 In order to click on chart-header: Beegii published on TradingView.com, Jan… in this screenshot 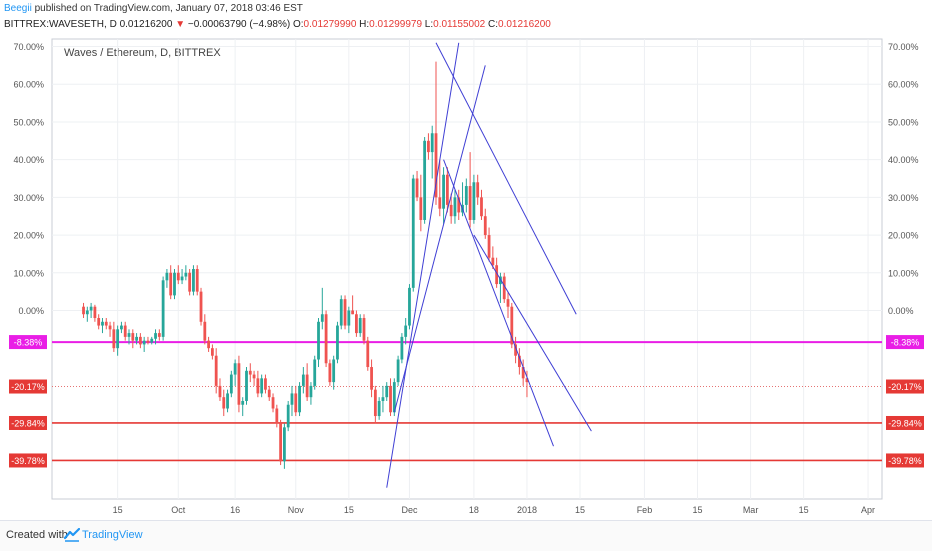, I will do `click(466, 18)`.